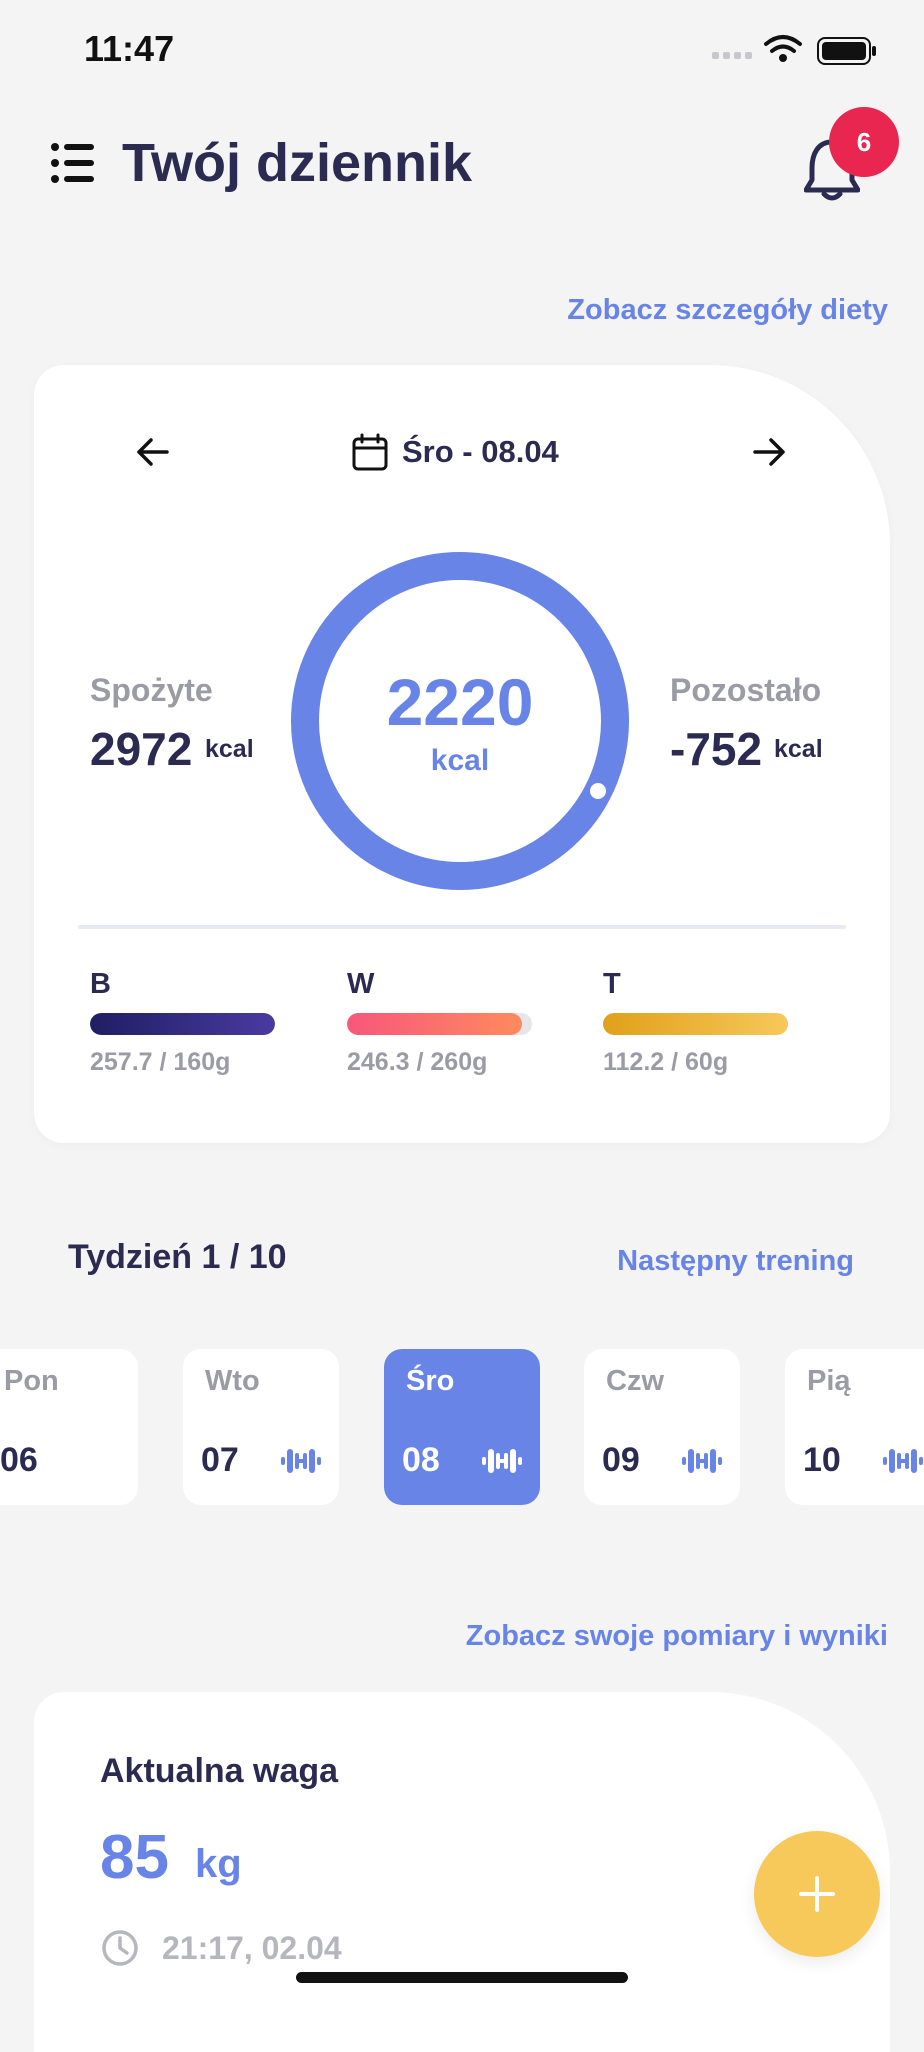 The width and height of the screenshot is (924, 2052). I want to click on day-fri: Pią 10, so click(854, 1427).